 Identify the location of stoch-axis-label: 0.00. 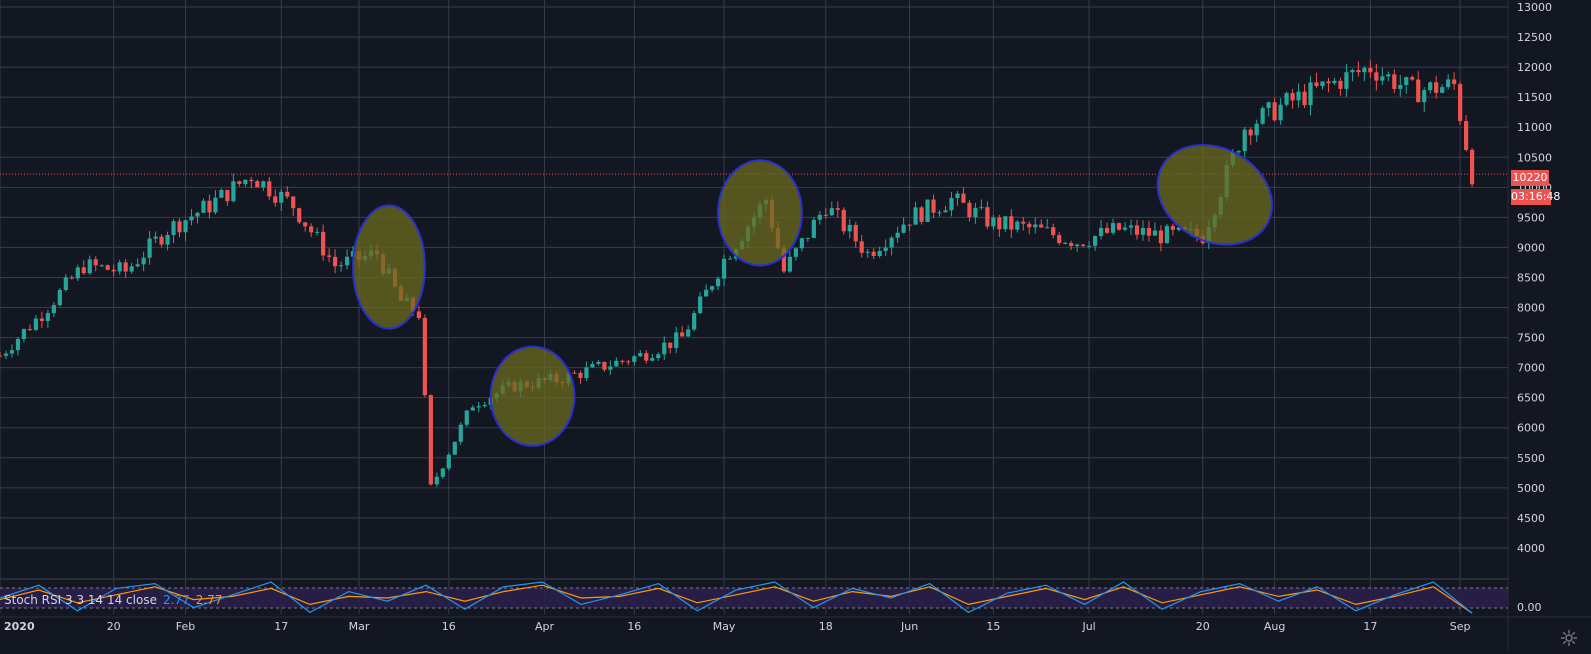
(1529, 607).